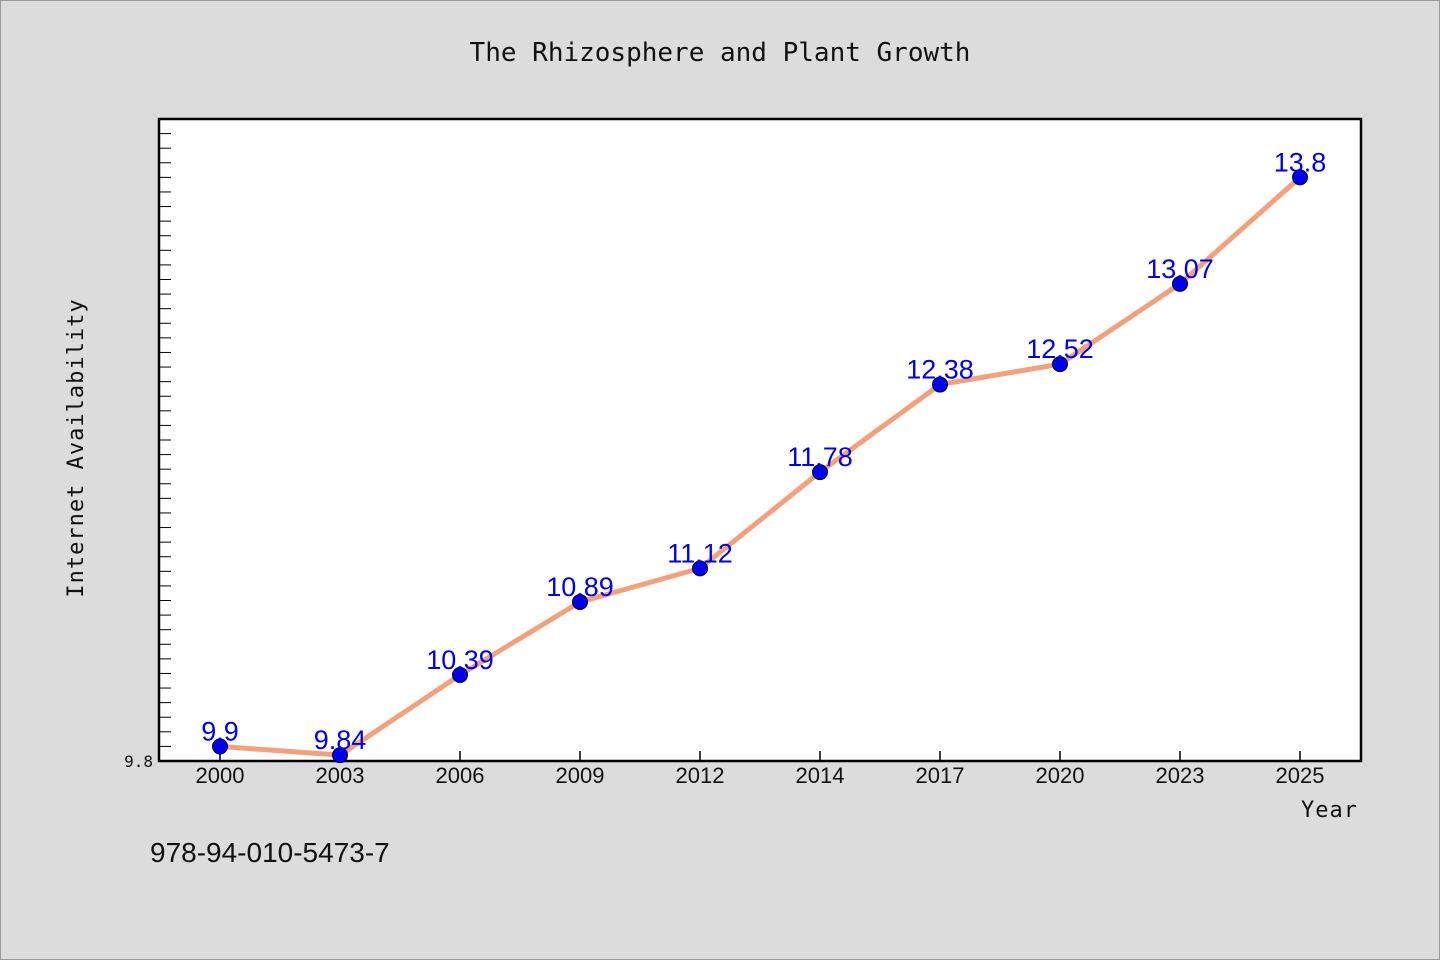 The height and width of the screenshot is (960, 1440). I want to click on x-tick-label: 2014, so click(820, 775).